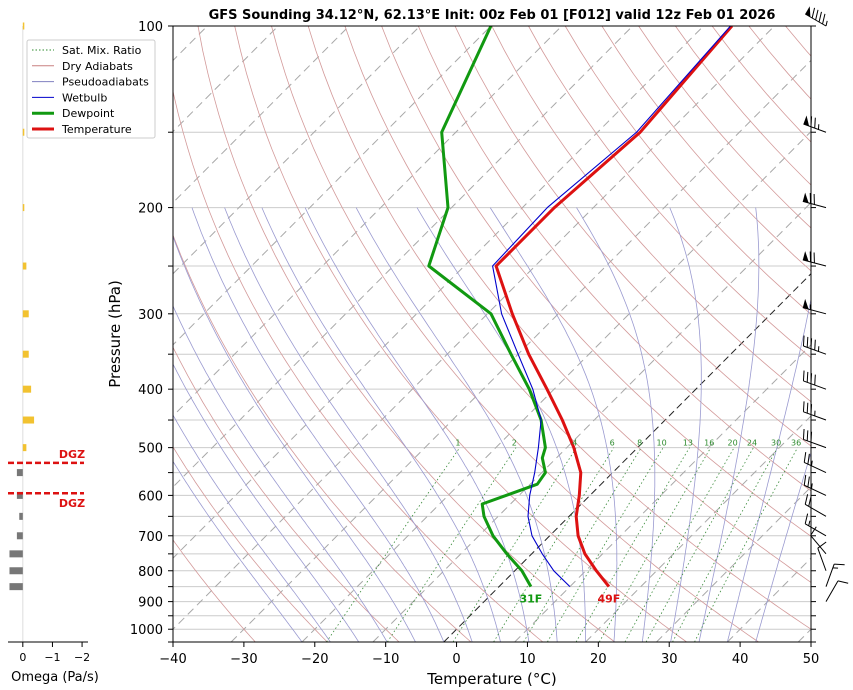 The width and height of the screenshot is (853, 690). What do you see at coordinates (688, 443) in the screenshot?
I see `mixing-ratio-label: 13` at bounding box center [688, 443].